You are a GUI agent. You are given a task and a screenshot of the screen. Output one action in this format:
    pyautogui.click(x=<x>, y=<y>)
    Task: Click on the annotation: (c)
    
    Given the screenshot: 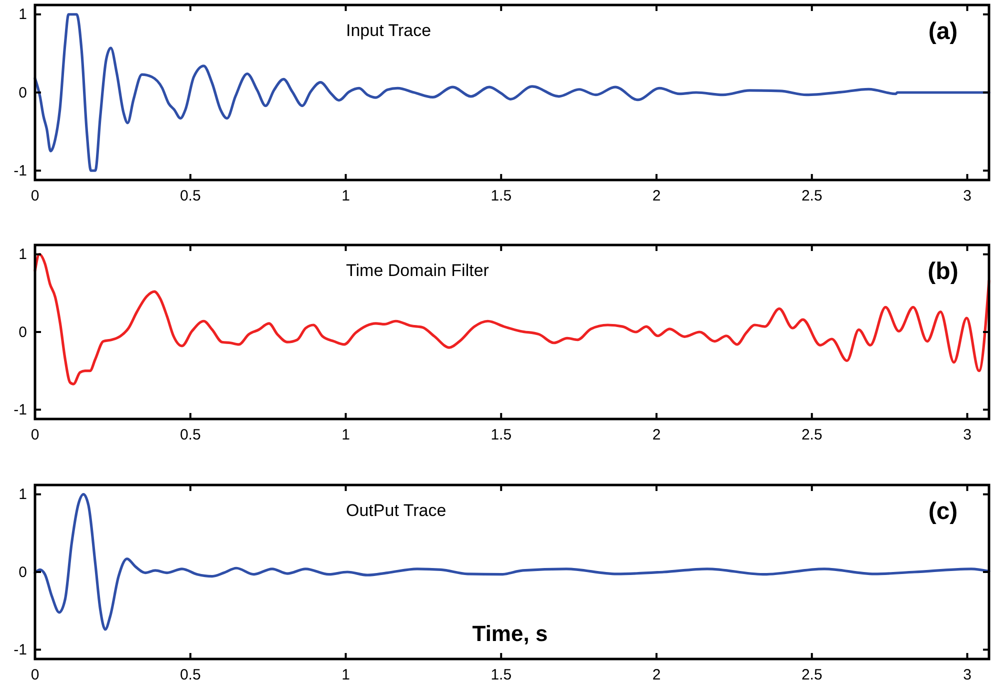 What is the action you would take?
    pyautogui.click(x=943, y=511)
    